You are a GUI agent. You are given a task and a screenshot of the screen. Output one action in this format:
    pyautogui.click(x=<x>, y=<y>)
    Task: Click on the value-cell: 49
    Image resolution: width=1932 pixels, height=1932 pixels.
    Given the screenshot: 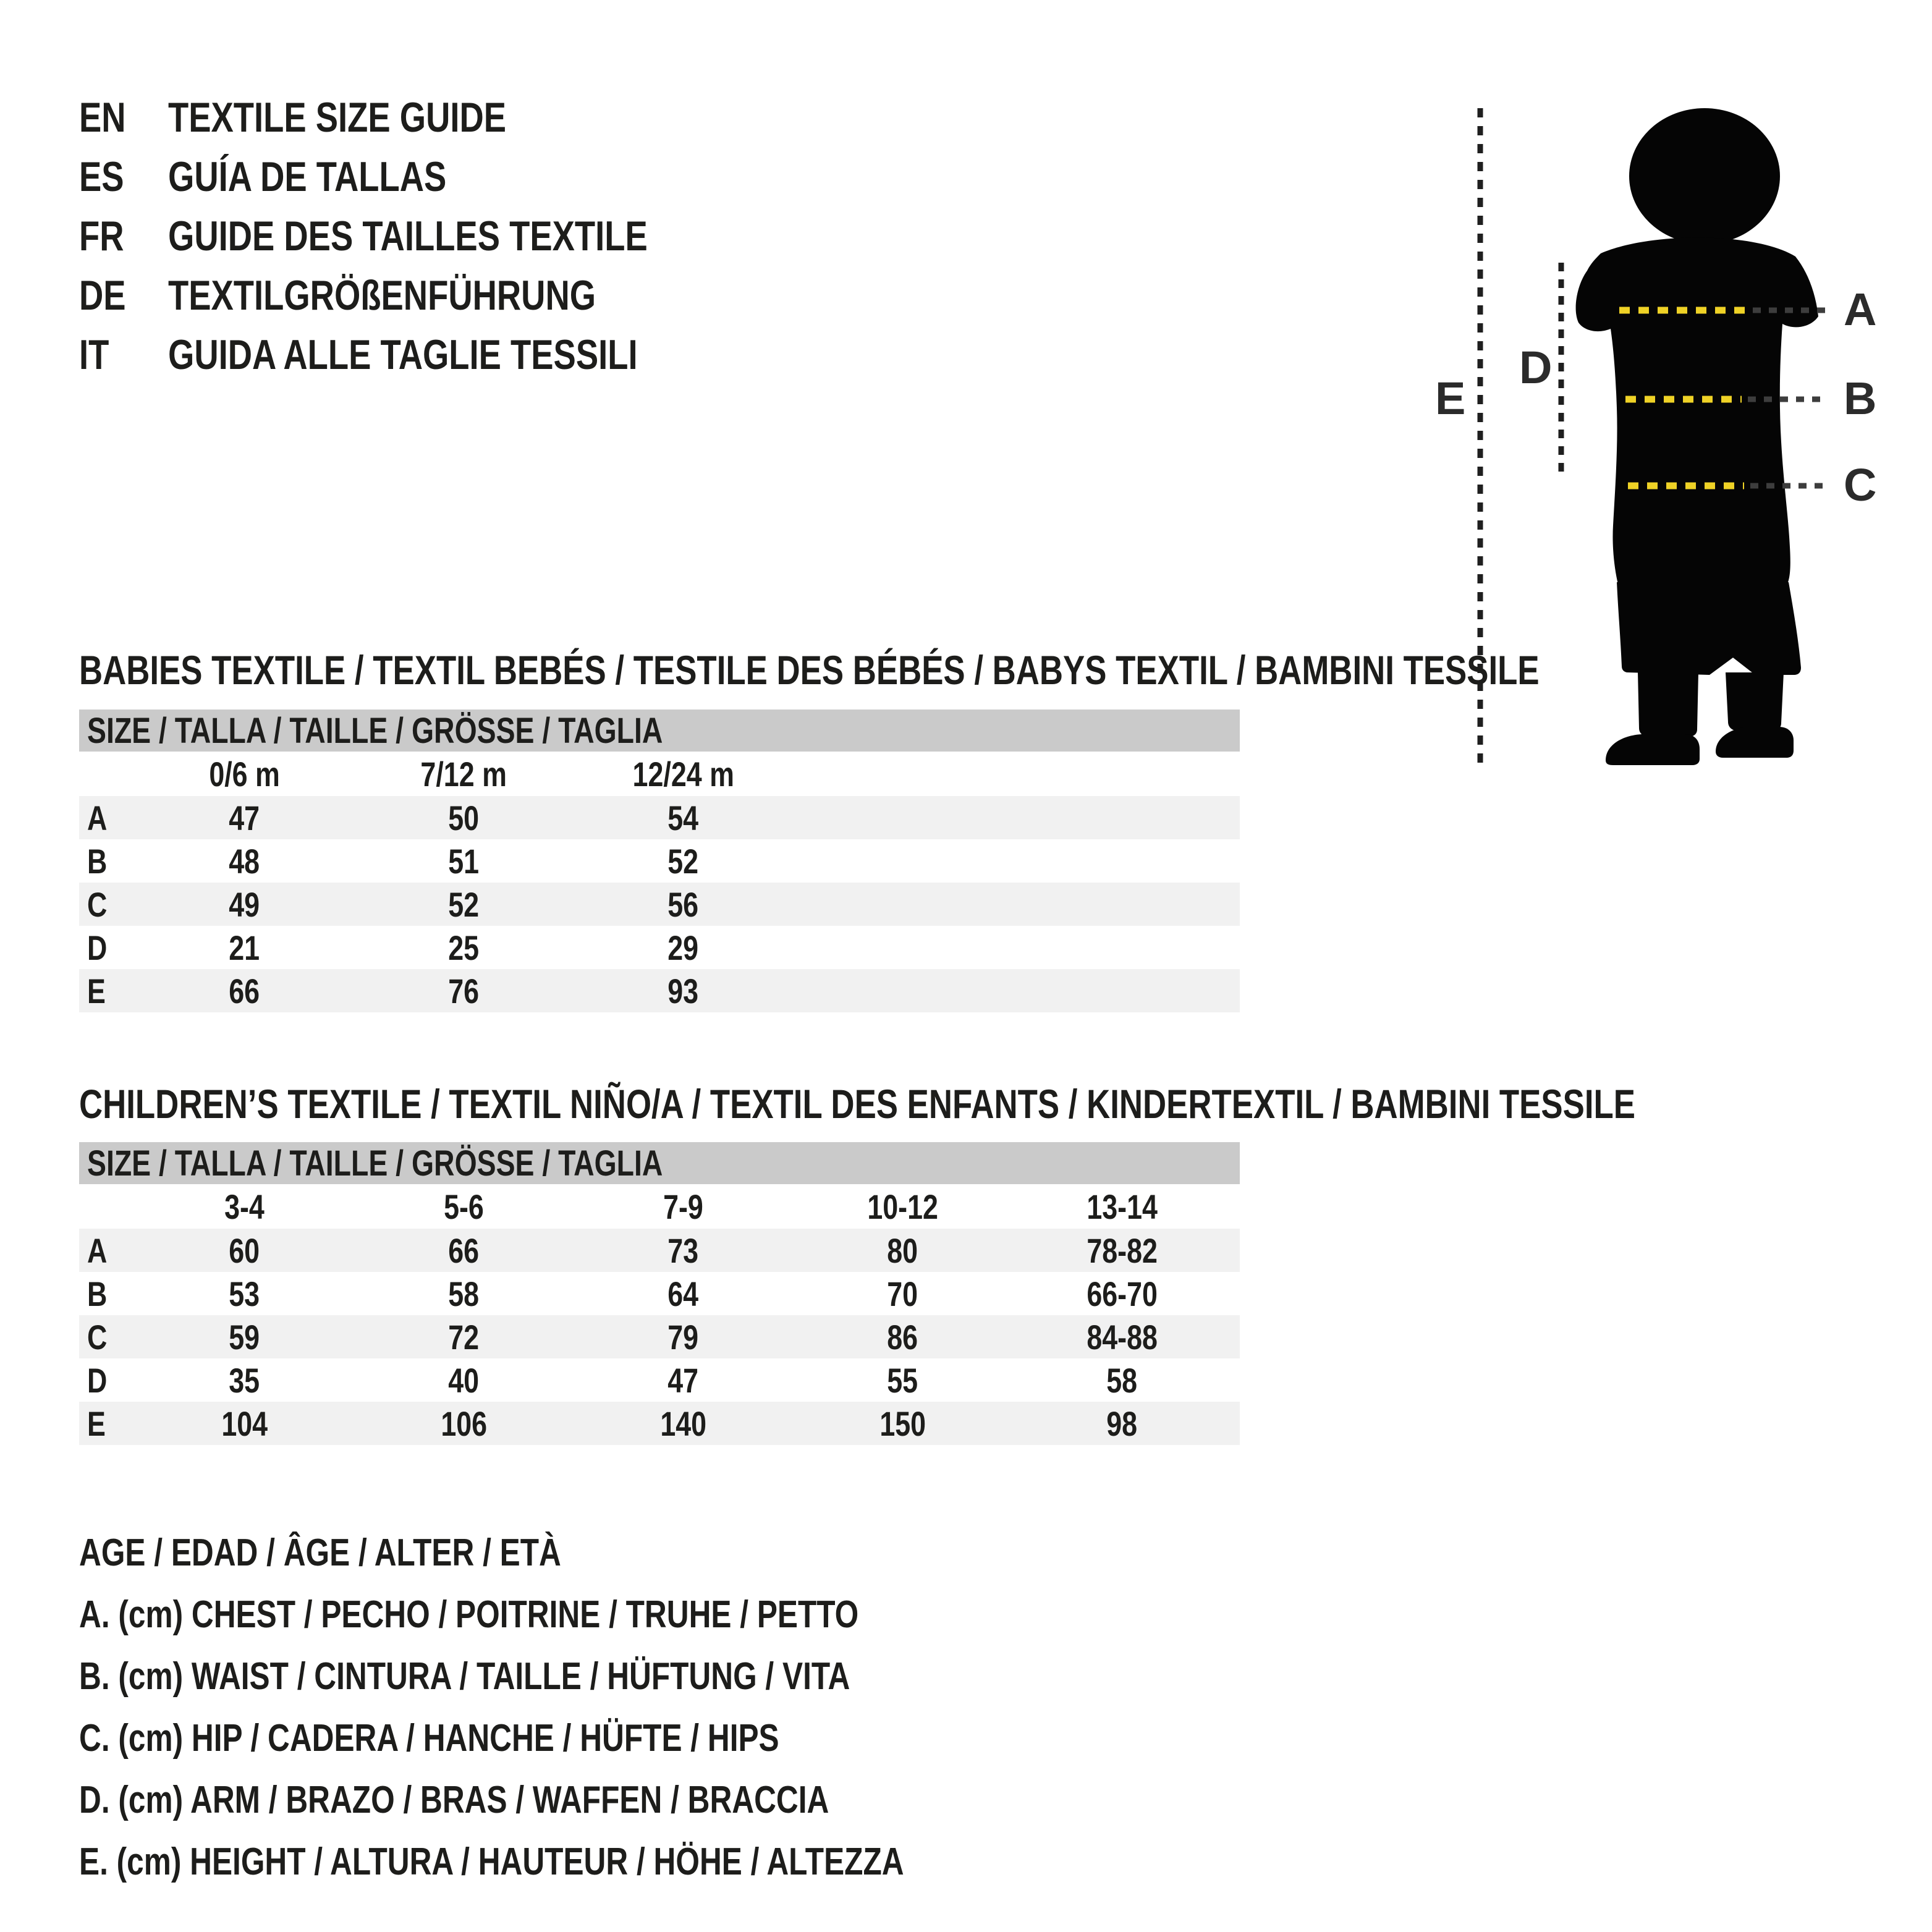 What is the action you would take?
    pyautogui.click(x=244, y=904)
    